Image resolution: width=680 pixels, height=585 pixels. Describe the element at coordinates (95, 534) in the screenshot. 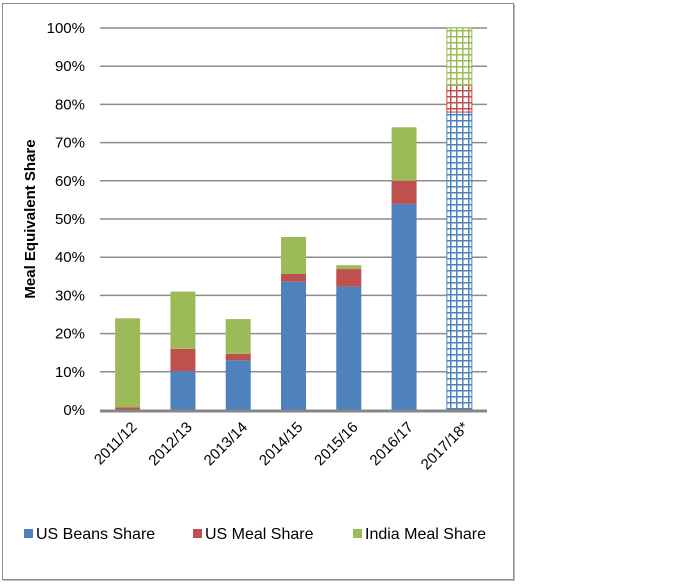

I see `legend-label: US Beans Share` at that location.